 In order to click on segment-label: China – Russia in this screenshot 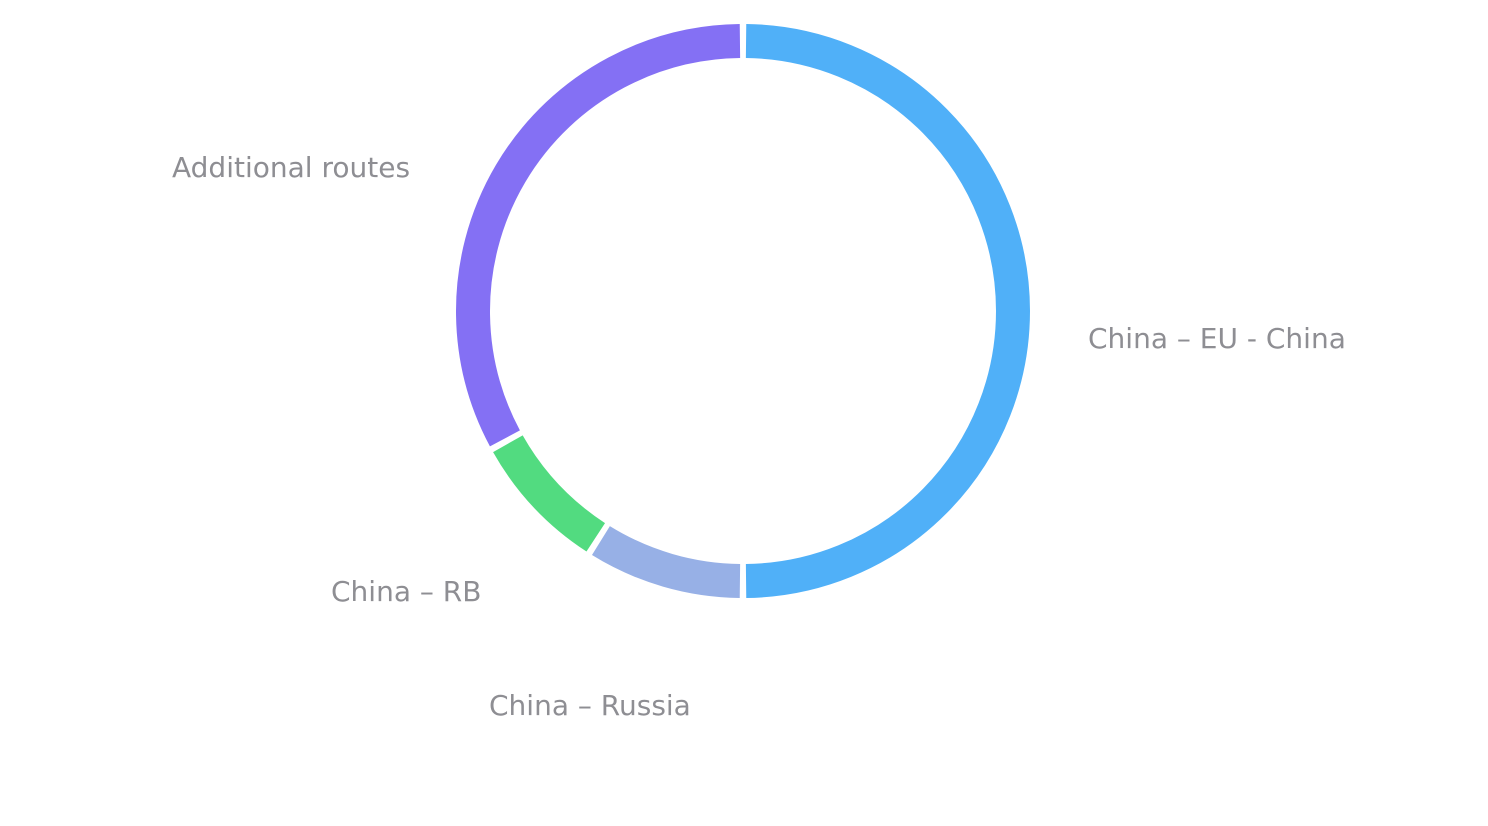, I will do `click(590, 705)`.